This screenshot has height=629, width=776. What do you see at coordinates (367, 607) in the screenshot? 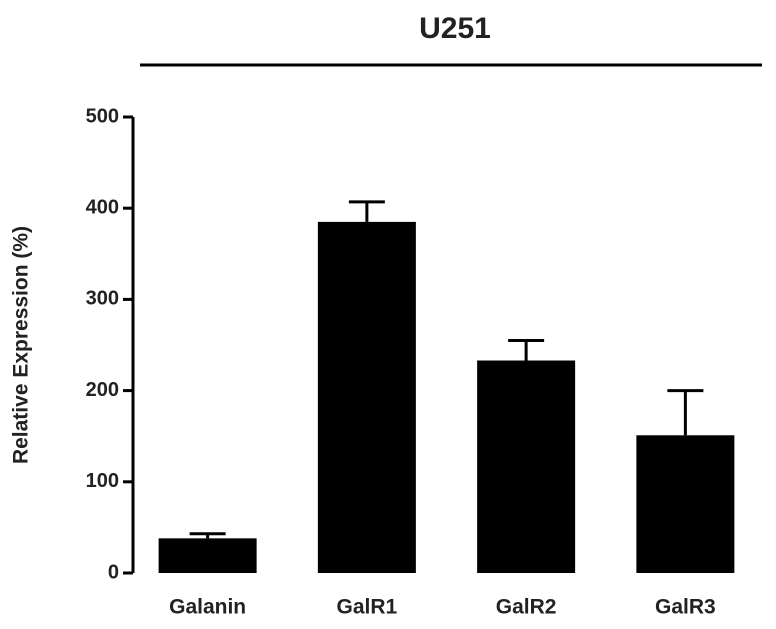
I see `x-tick-label: GalR1` at bounding box center [367, 607].